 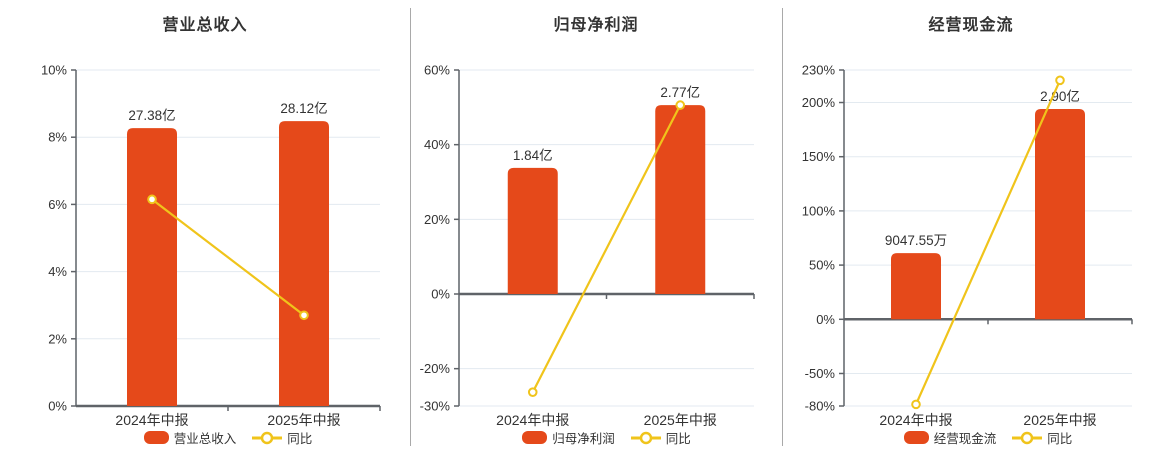 I want to click on bar-value-label: 27.38亿, so click(x=151, y=115).